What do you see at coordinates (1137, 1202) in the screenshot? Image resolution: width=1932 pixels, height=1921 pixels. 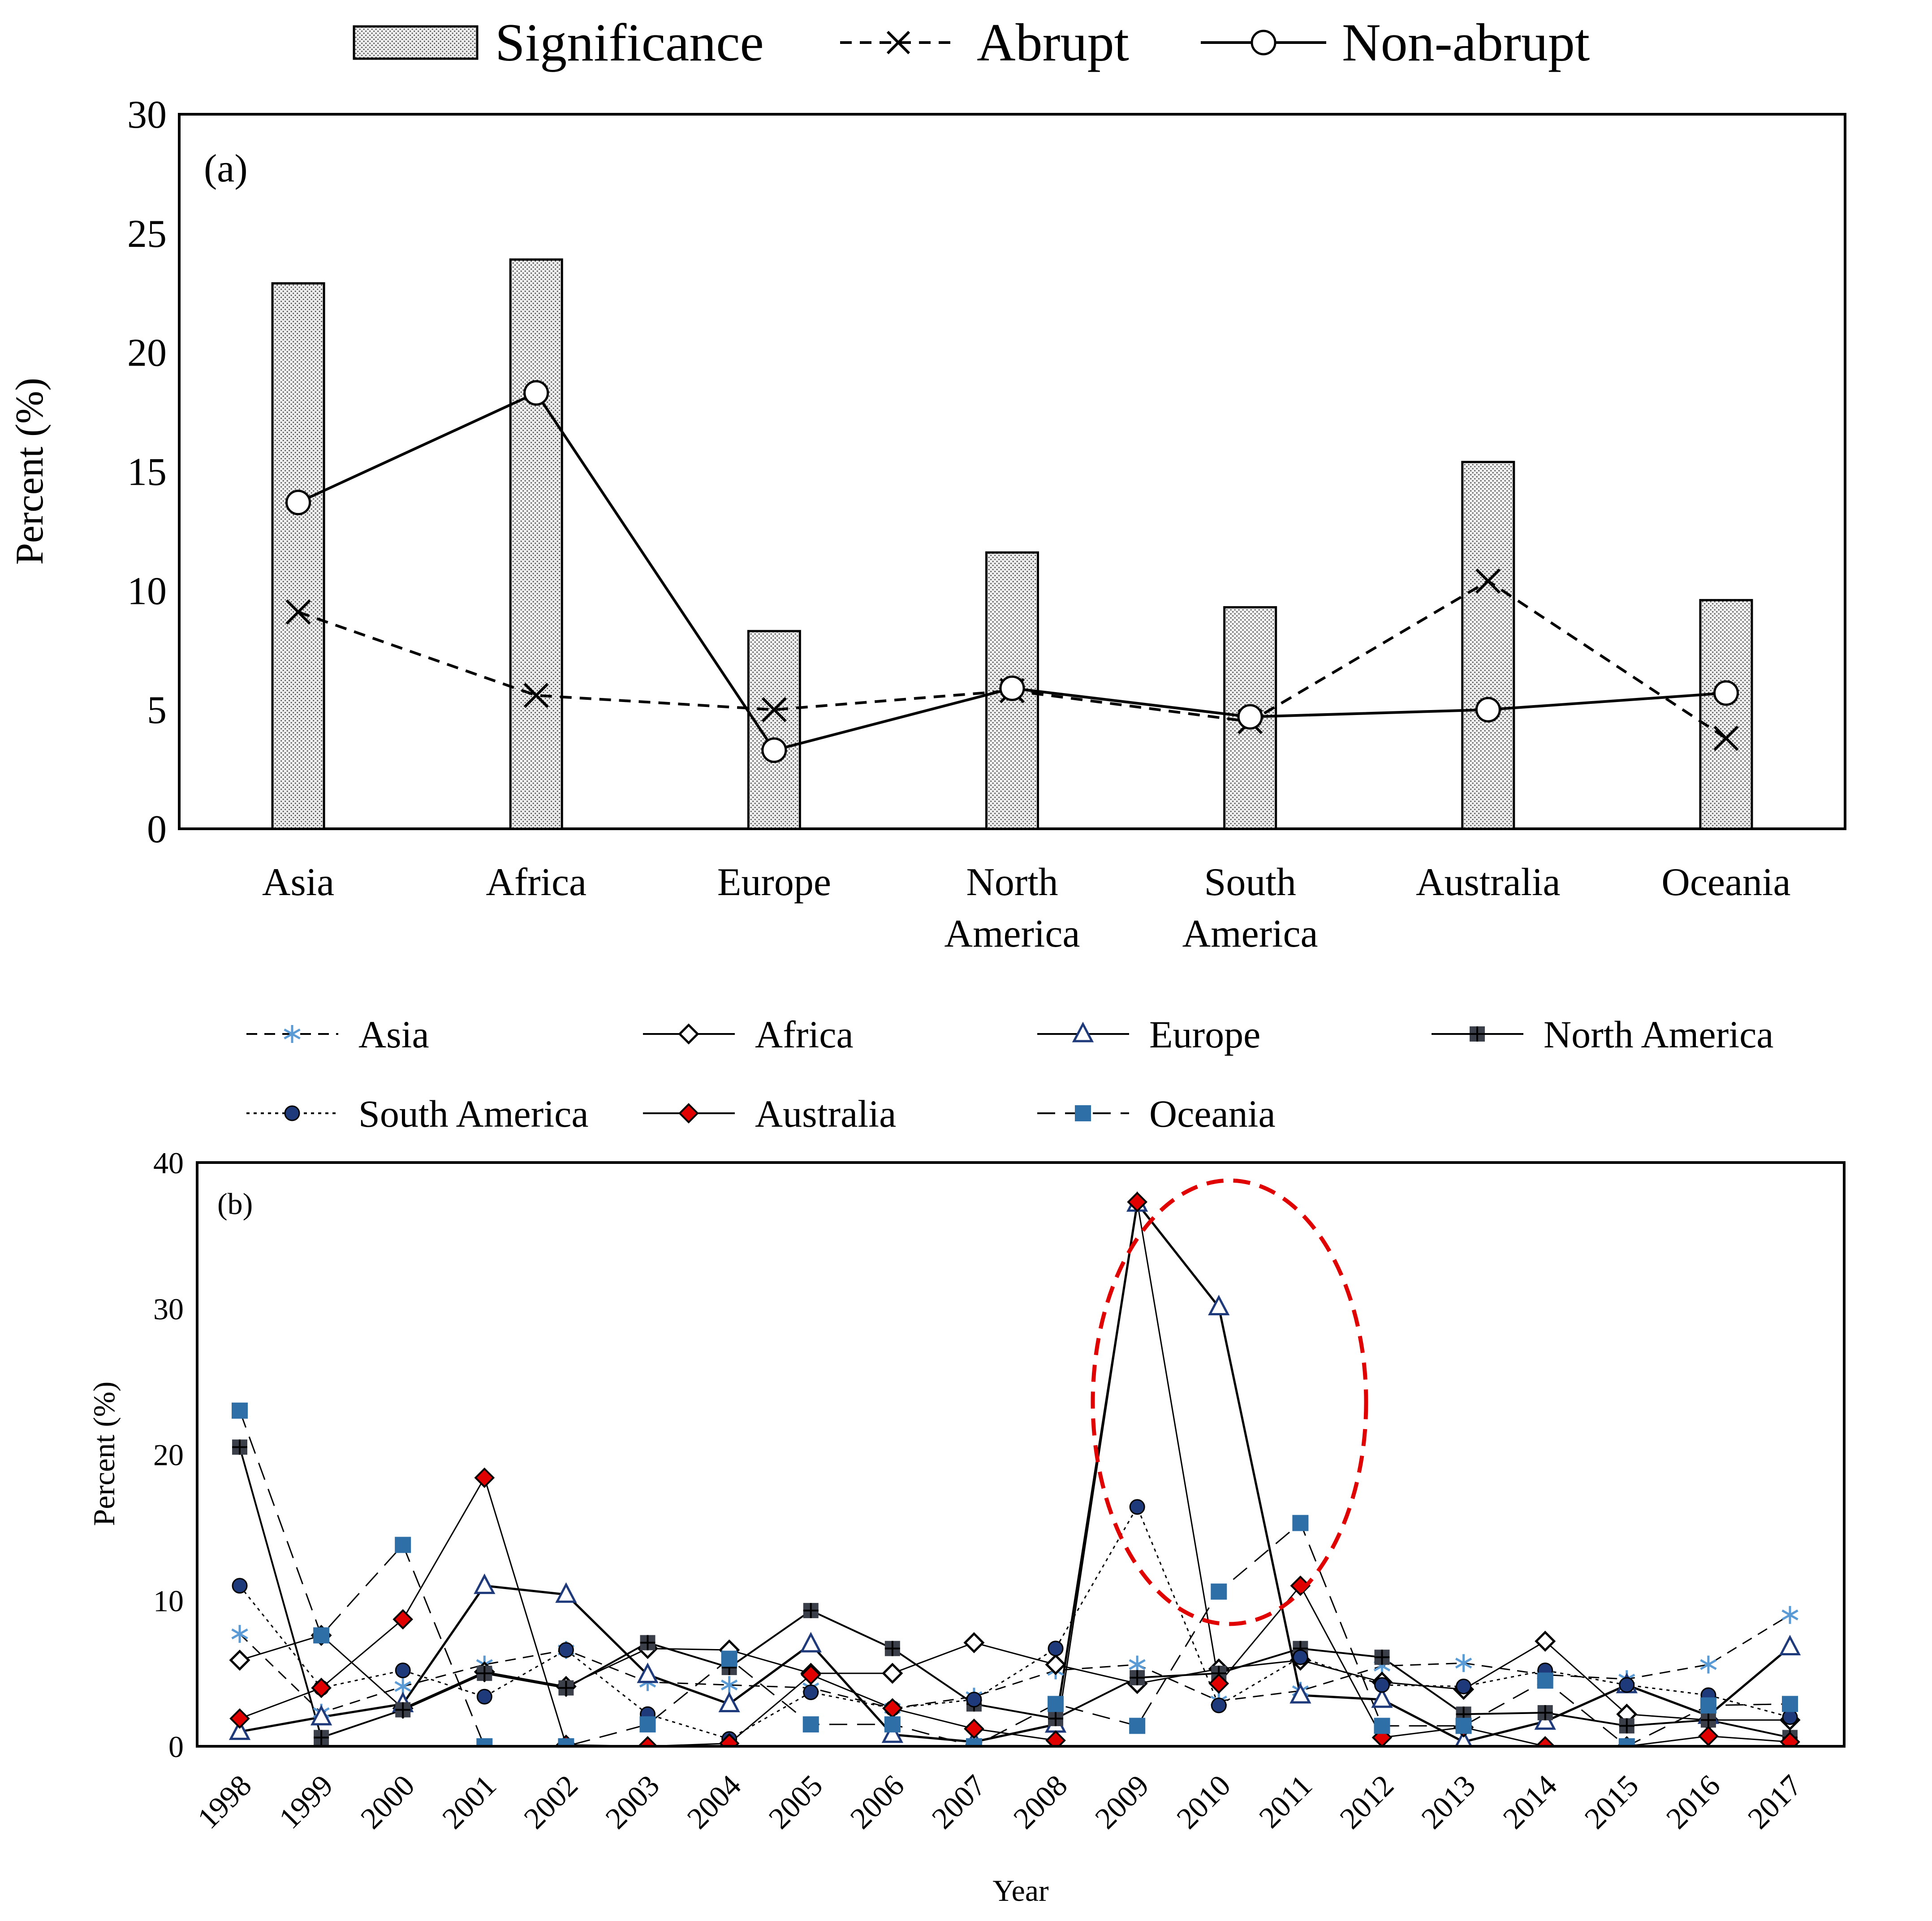 I see `point-australia-2009` at bounding box center [1137, 1202].